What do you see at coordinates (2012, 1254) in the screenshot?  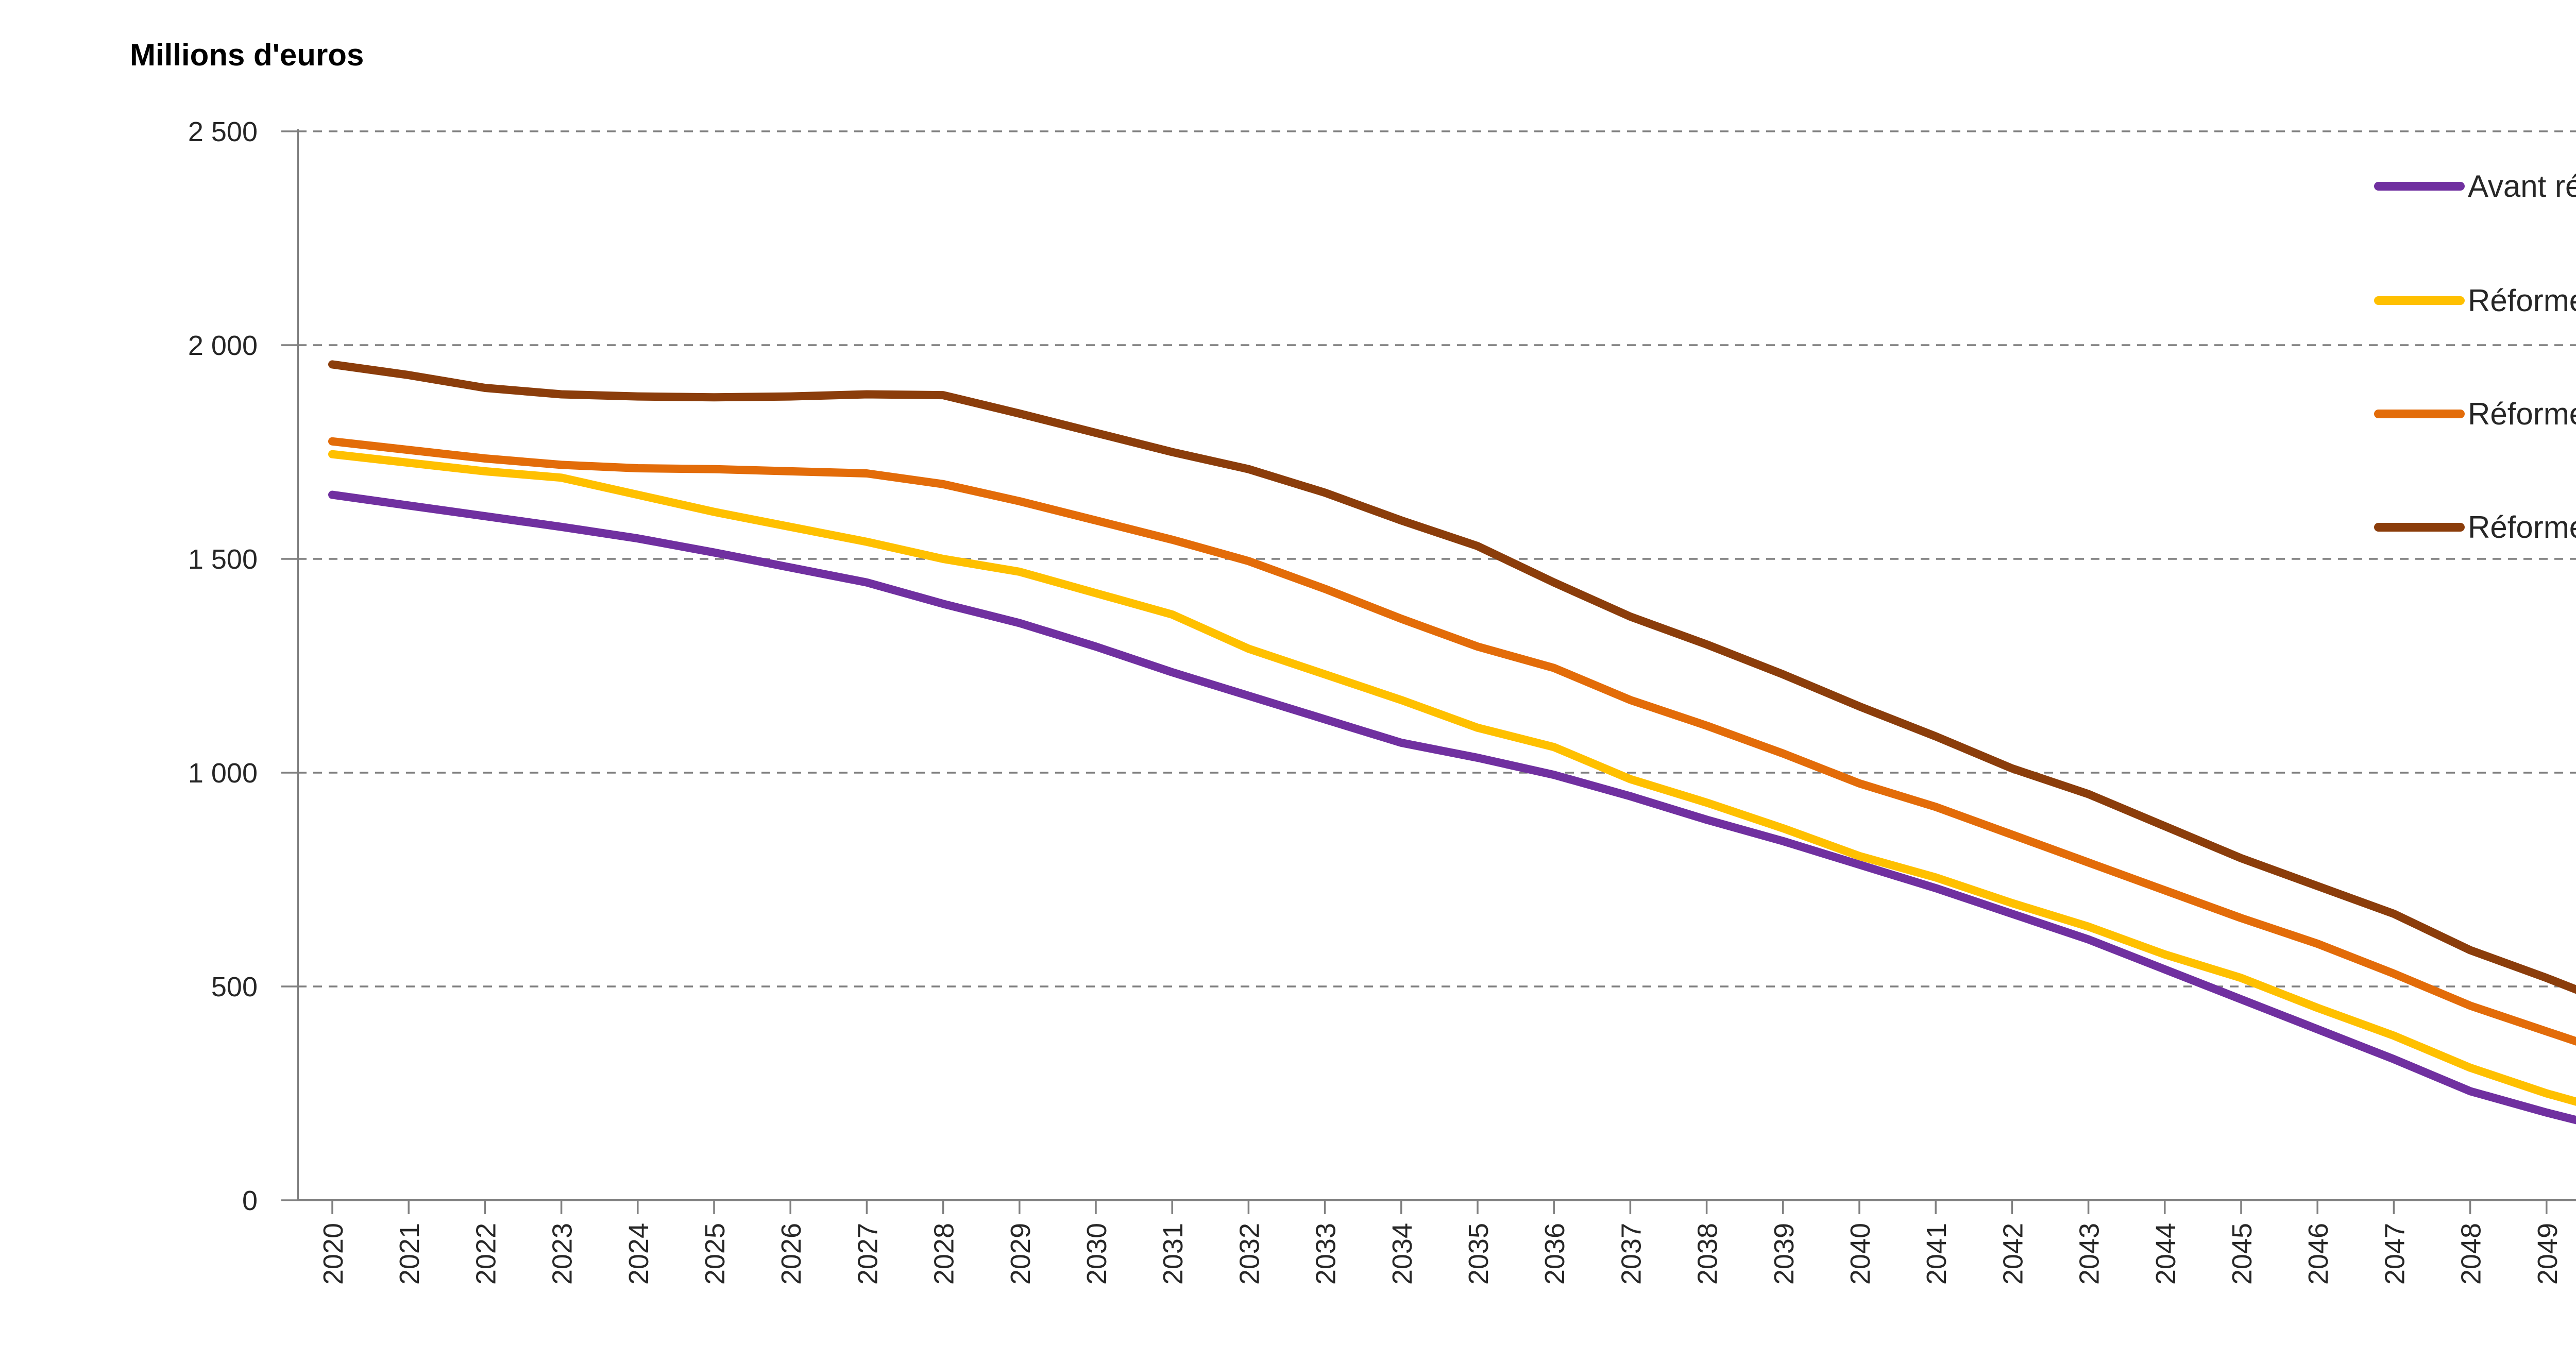 I see `x-tick-label: 2042` at bounding box center [2012, 1254].